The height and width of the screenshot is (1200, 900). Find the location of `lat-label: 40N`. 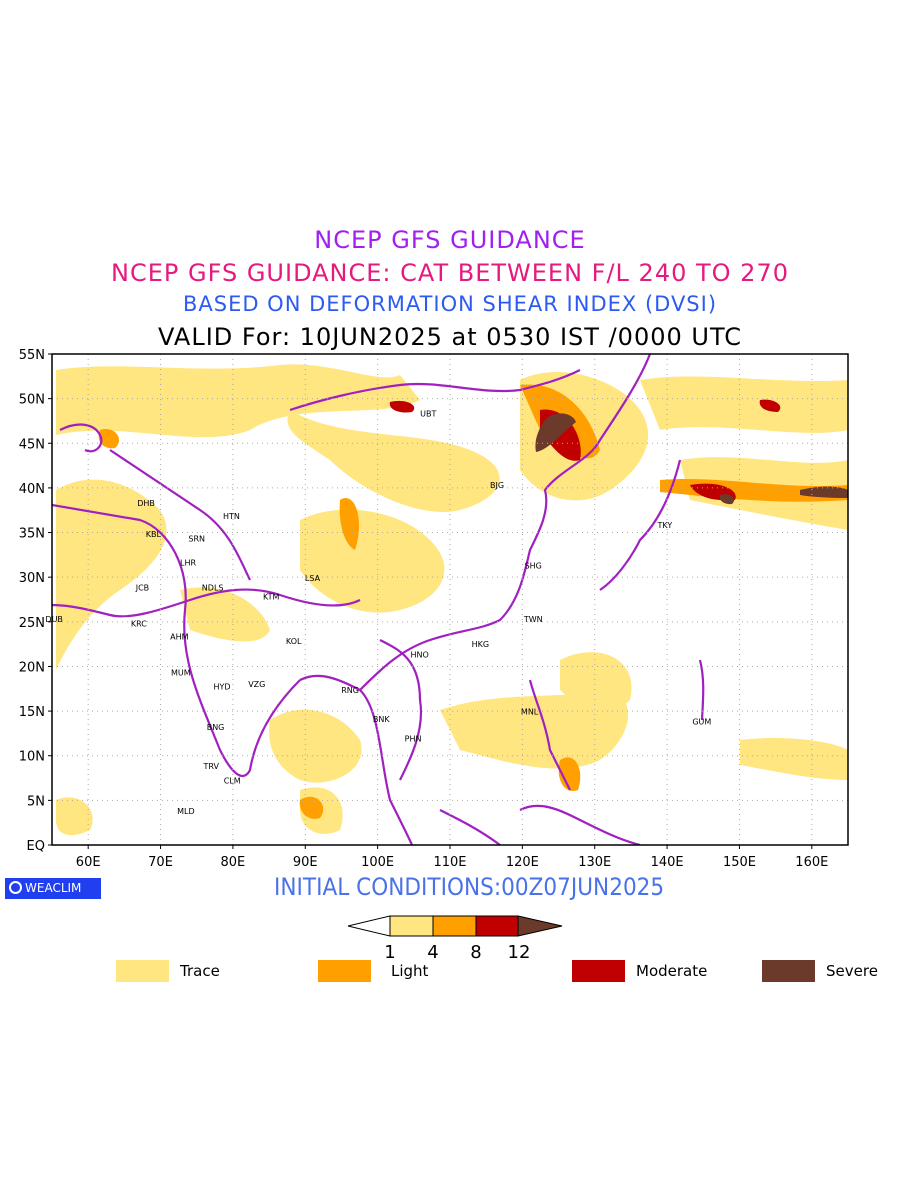

lat-label: 40N is located at coordinates (32, 489).